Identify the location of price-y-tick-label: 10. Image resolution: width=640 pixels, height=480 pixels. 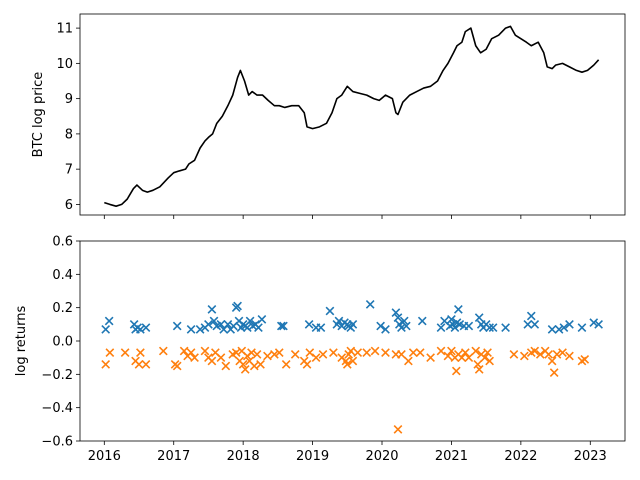
(64, 64).